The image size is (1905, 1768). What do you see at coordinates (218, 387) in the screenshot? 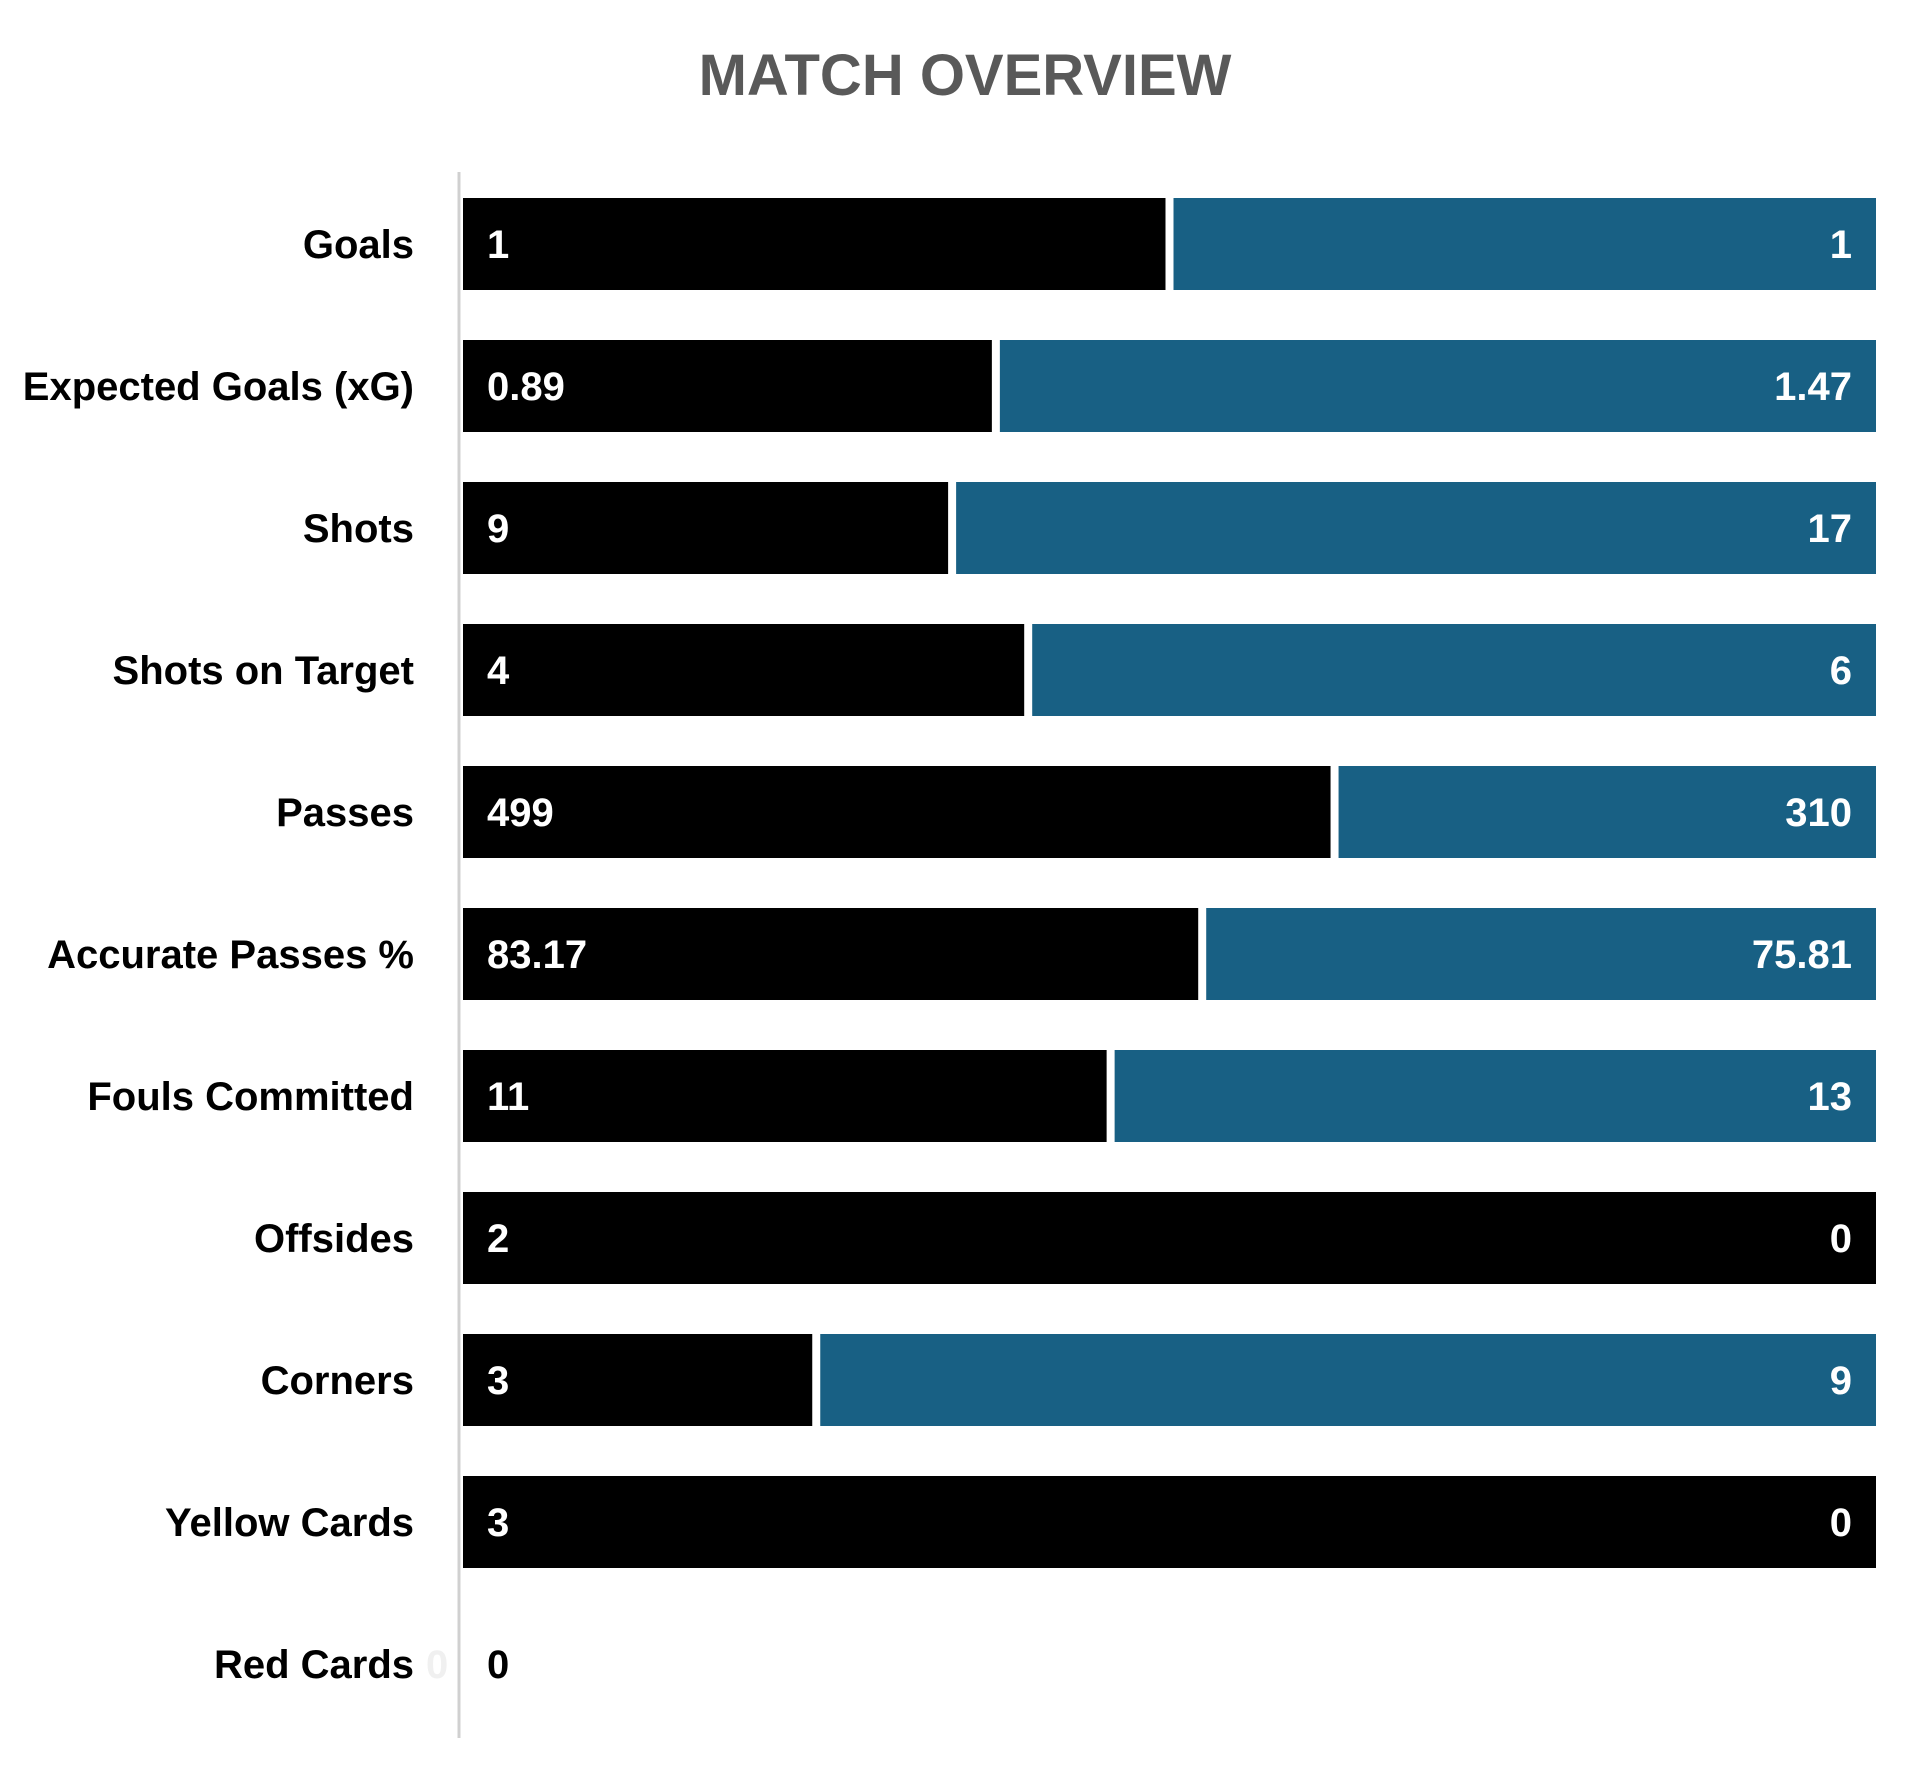
I see `category-label: Expected Goals (xG)` at bounding box center [218, 387].